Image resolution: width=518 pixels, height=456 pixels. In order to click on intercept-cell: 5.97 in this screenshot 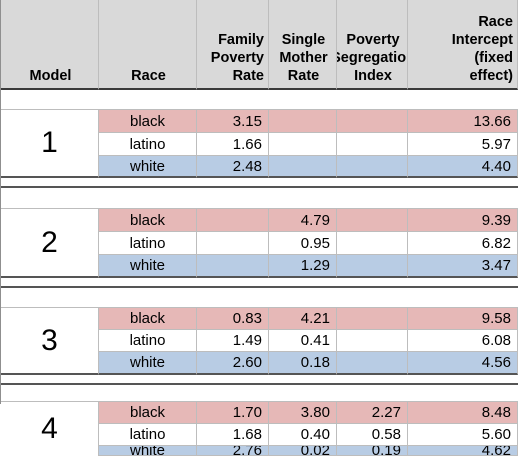, I will do `click(463, 144)`.